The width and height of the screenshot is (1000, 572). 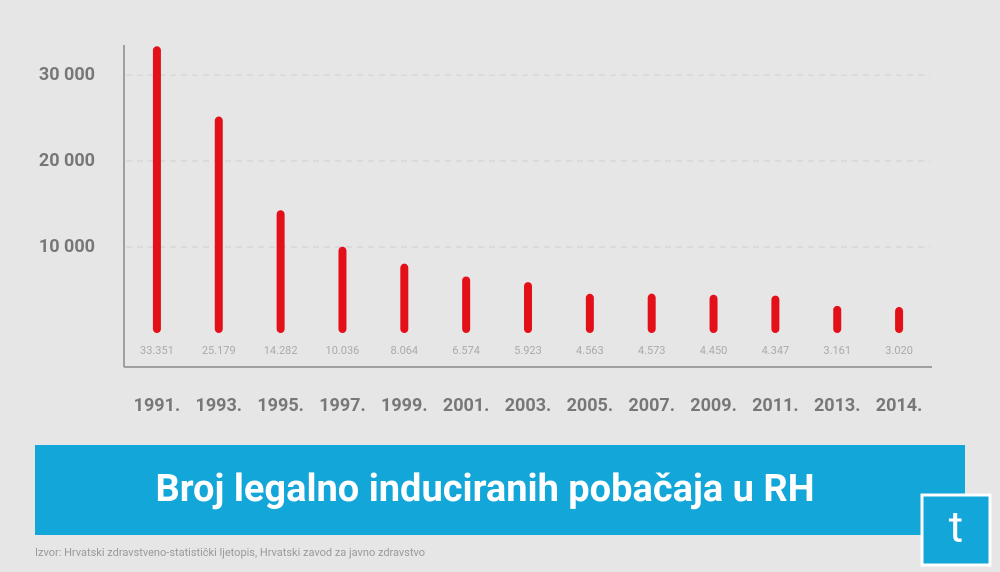 What do you see at coordinates (157, 405) in the screenshot?
I see `x-tick-label: 1991.` at bounding box center [157, 405].